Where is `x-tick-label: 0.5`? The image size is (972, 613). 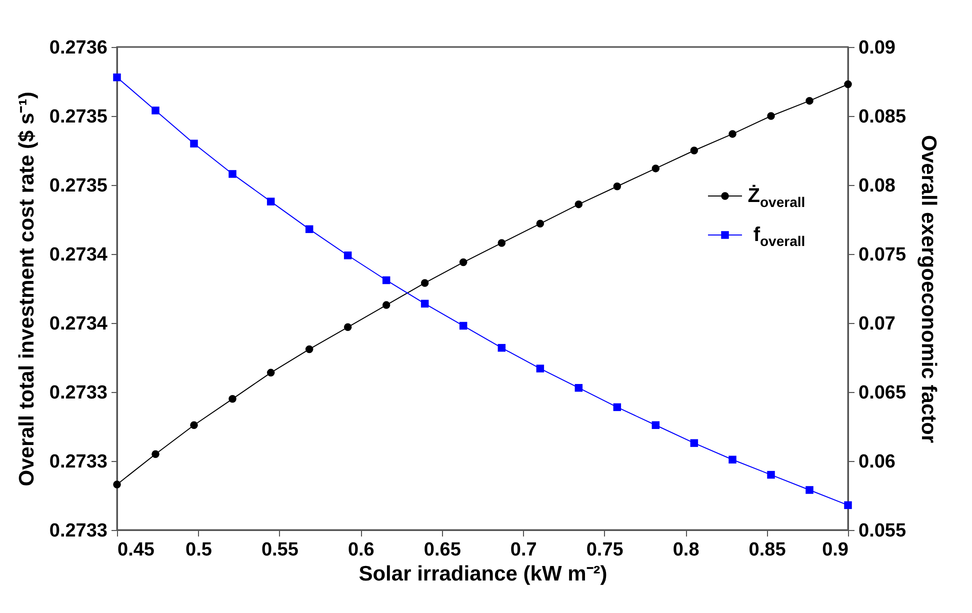
x-tick-label: 0.5 is located at coordinates (199, 550).